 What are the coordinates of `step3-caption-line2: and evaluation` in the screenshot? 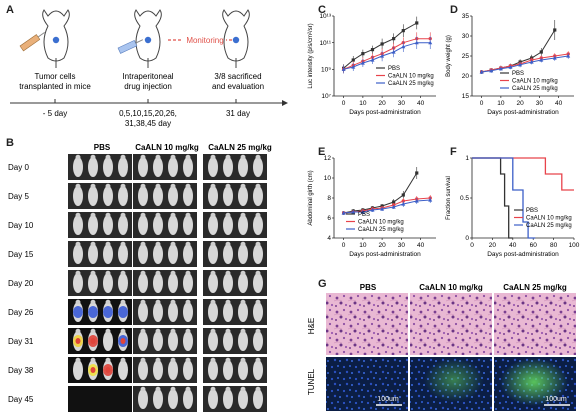 It's located at (238, 86).